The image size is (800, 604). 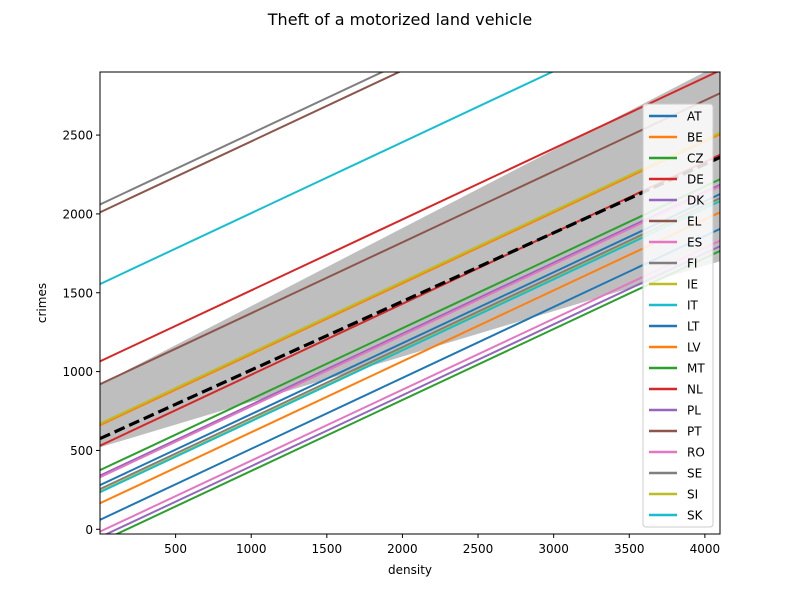 What do you see at coordinates (696, 453) in the screenshot?
I see `legend-label-ro: RO` at bounding box center [696, 453].